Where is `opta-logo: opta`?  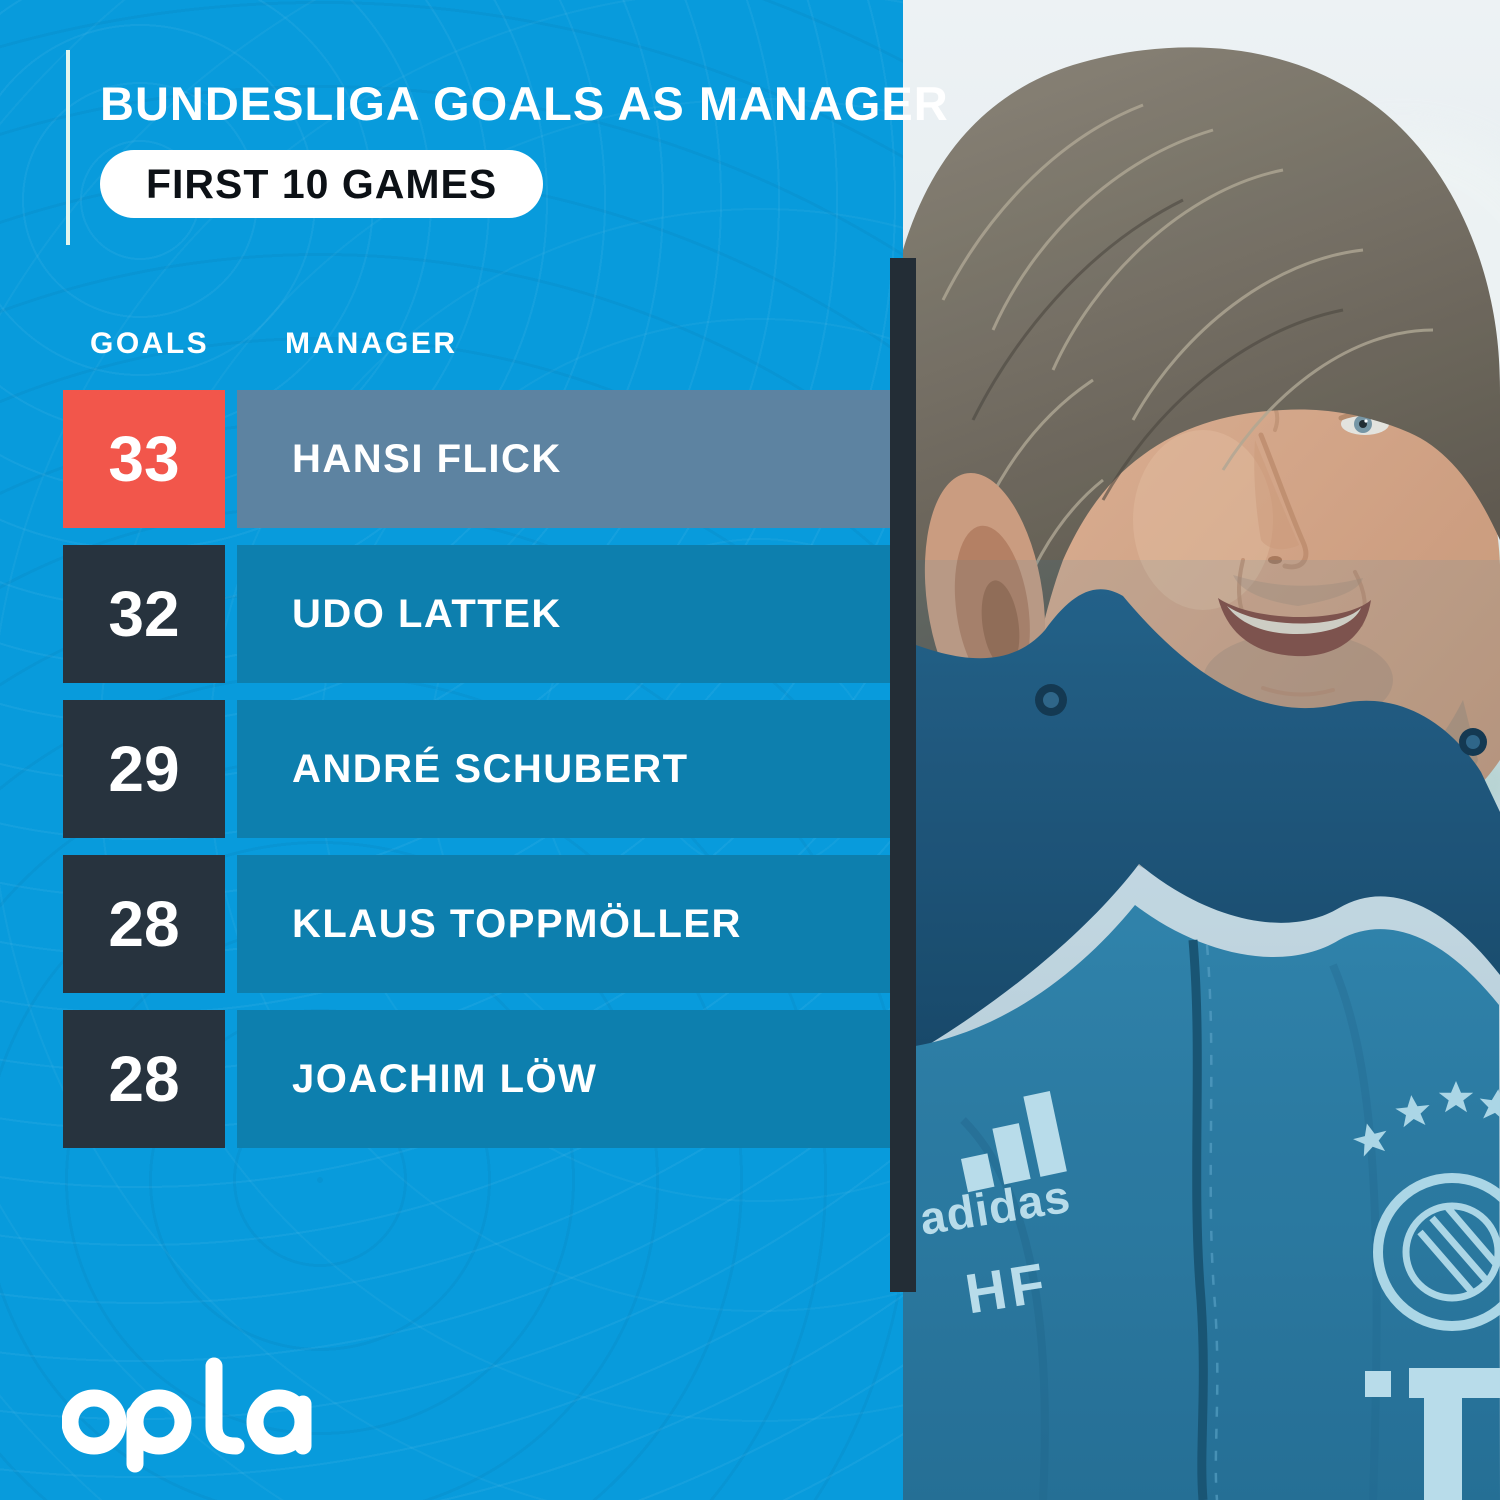 opta-logo: opta is located at coordinates (186, 1412).